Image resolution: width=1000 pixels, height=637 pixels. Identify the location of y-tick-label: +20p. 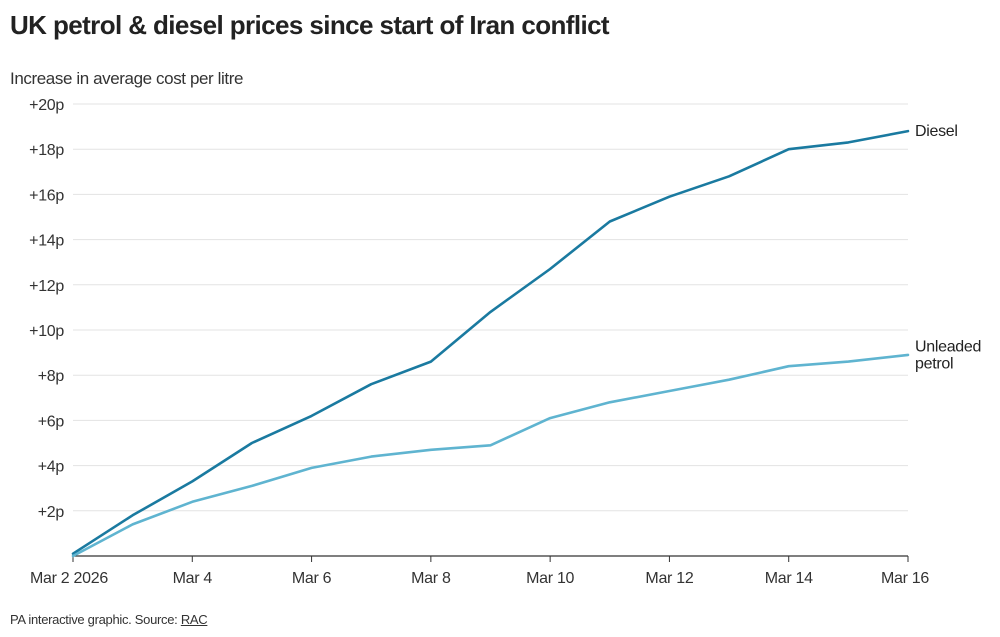
(46, 105).